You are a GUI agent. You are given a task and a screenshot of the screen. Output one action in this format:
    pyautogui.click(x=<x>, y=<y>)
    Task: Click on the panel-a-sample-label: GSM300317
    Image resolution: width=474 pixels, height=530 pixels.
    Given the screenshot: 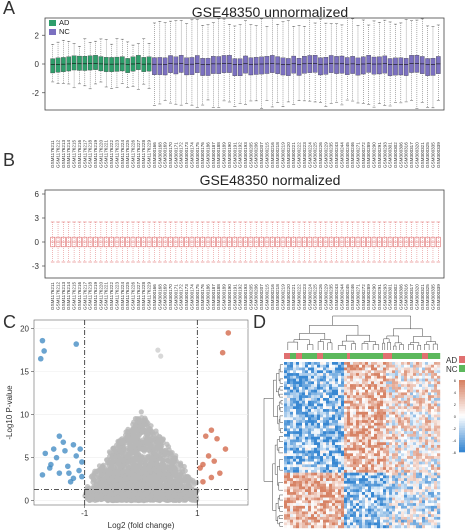 What is the action you would take?
    pyautogui.click(x=411, y=155)
    